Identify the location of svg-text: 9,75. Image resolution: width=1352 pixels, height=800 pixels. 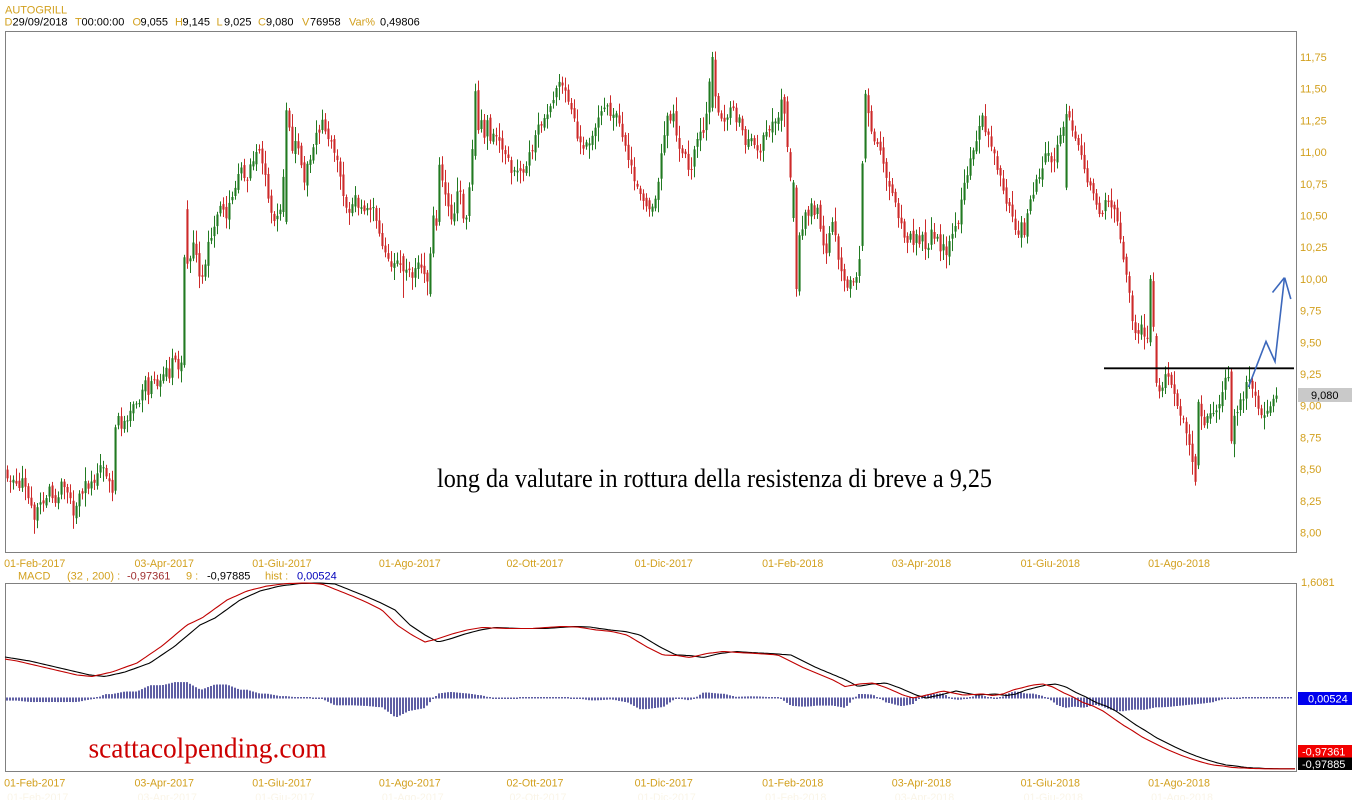
(1310, 312).